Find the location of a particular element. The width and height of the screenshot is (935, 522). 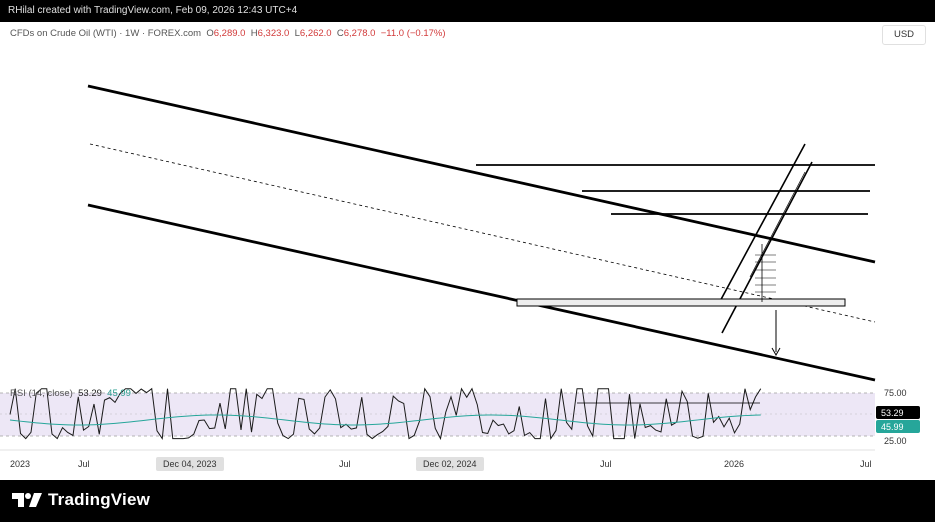

rsi-ma-badge is located at coordinates (898, 426).